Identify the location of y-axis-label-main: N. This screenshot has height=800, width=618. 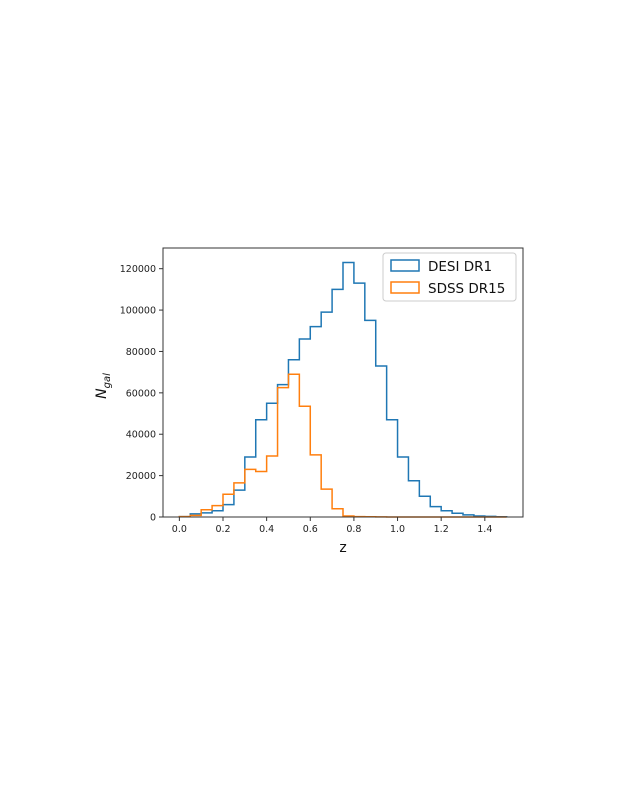
(102, 393).